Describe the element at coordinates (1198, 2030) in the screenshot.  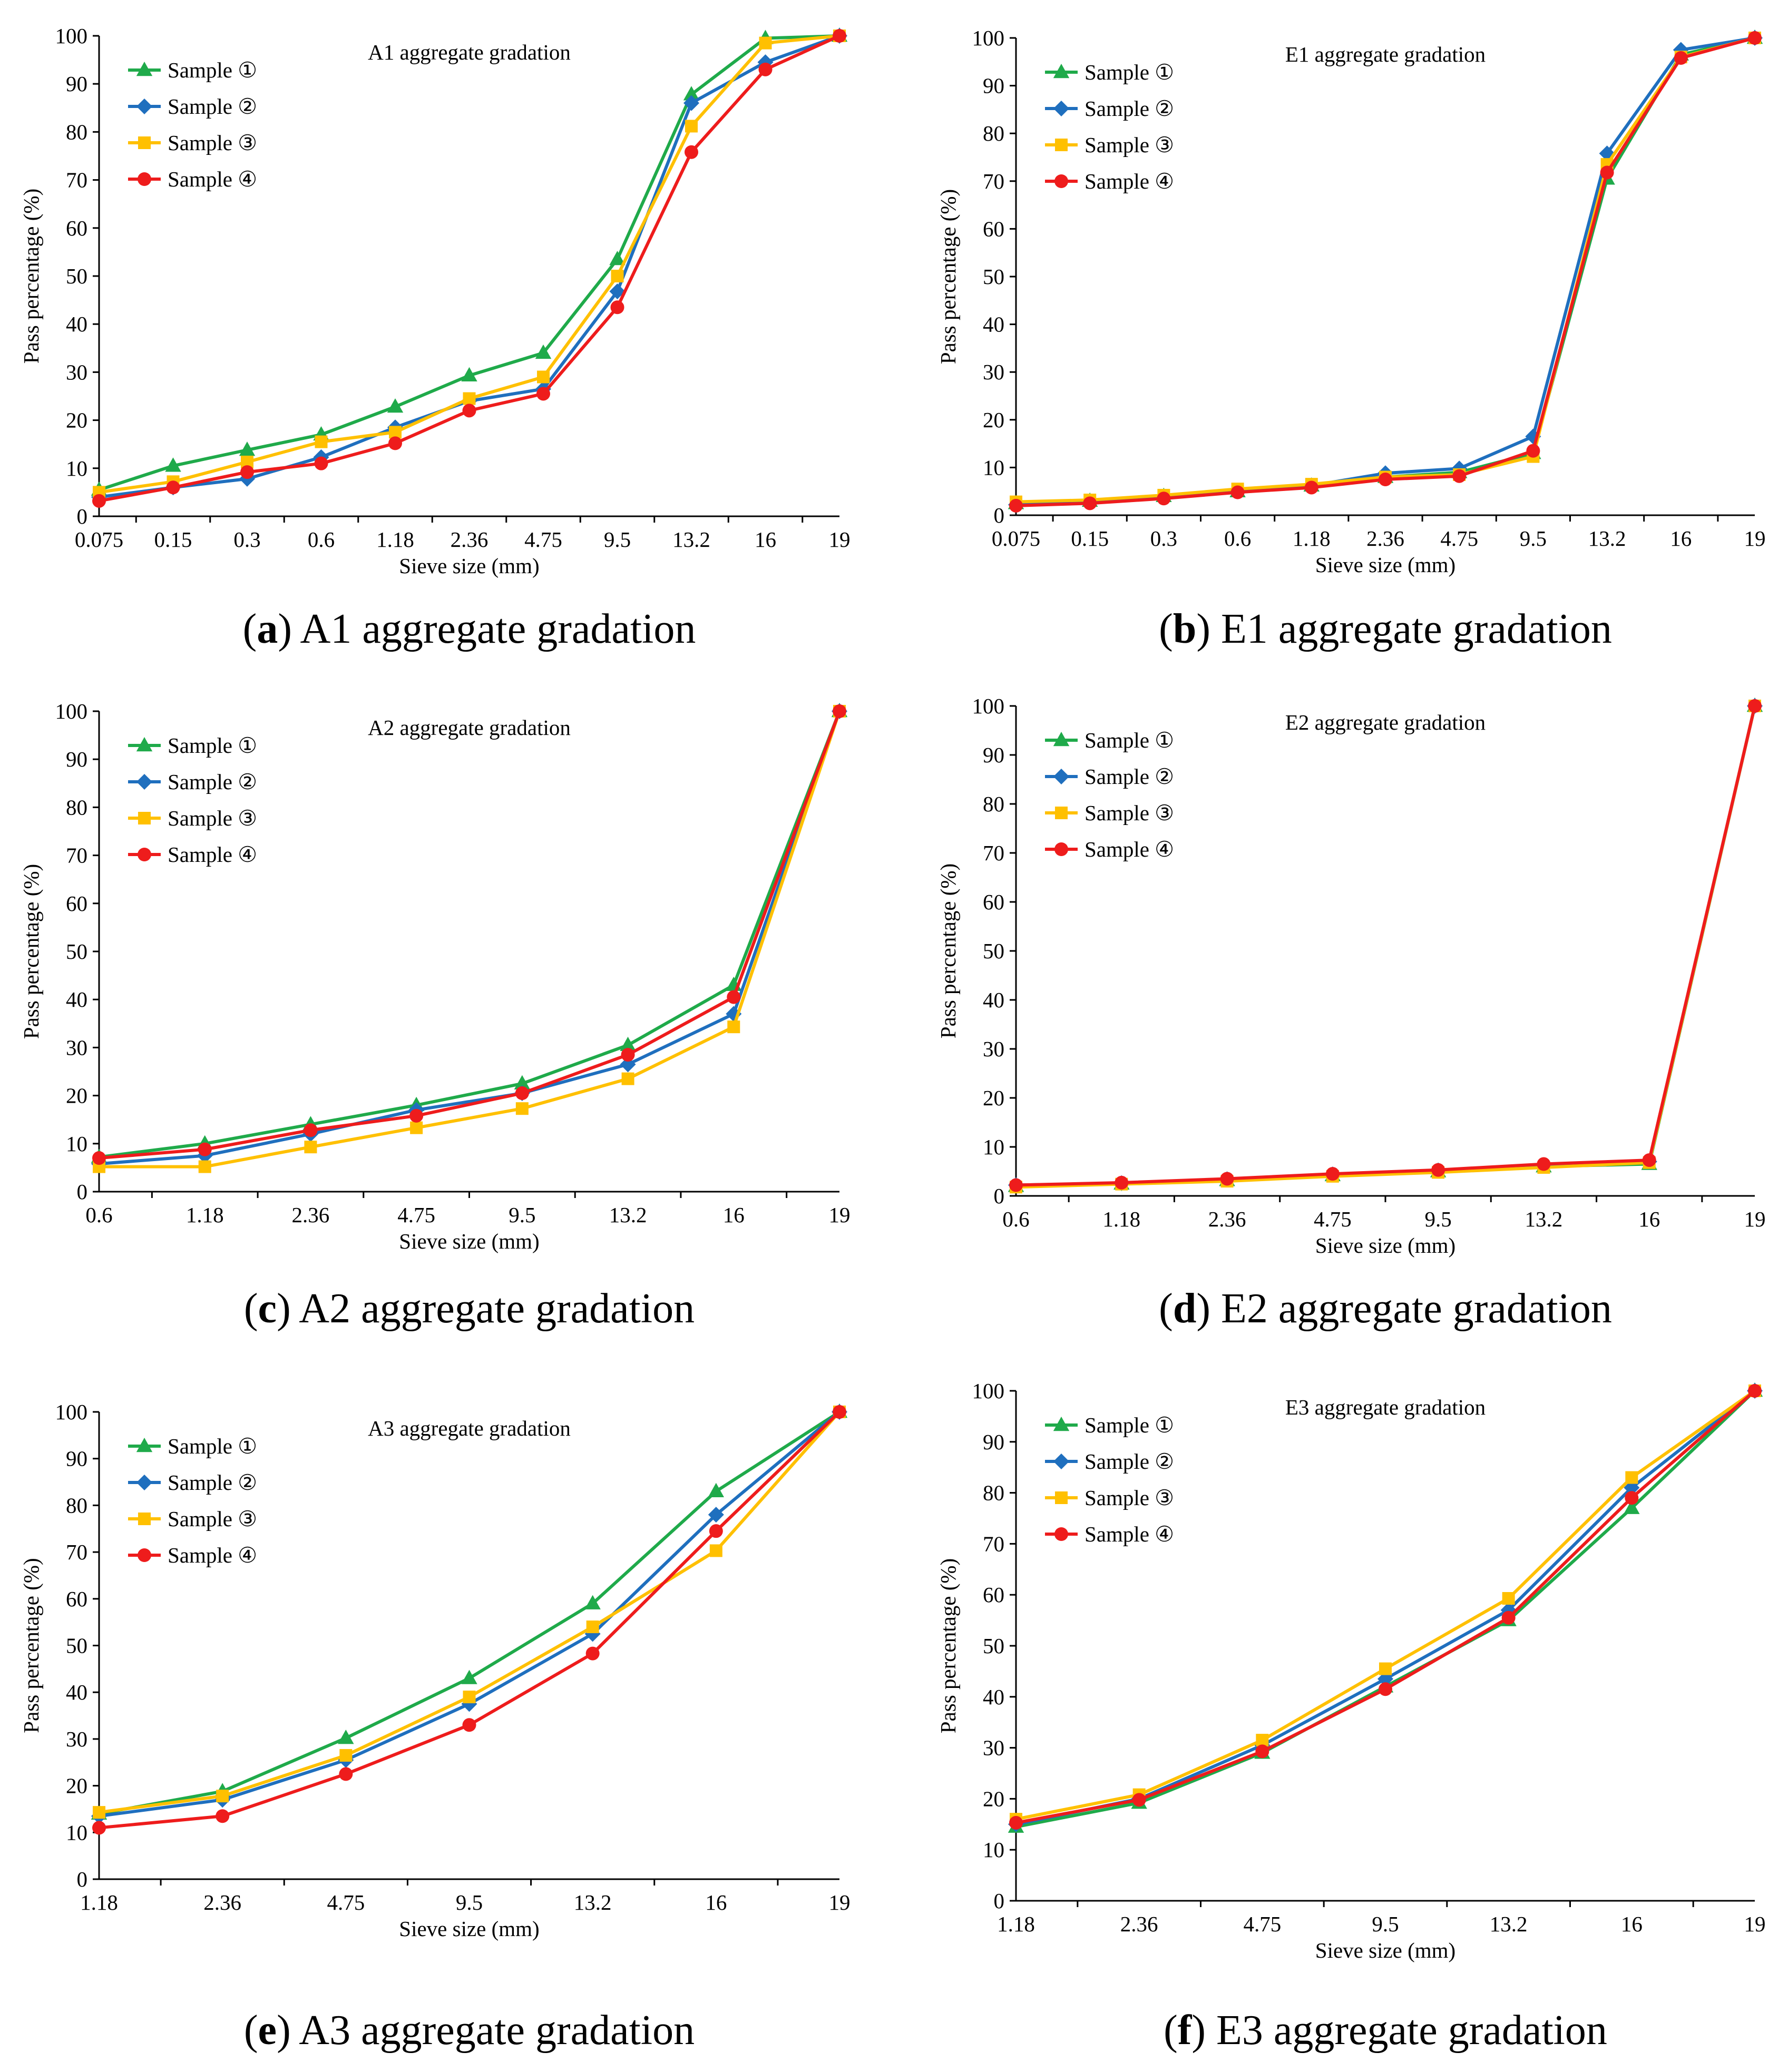
I see `caption-close-paren: )` at that location.